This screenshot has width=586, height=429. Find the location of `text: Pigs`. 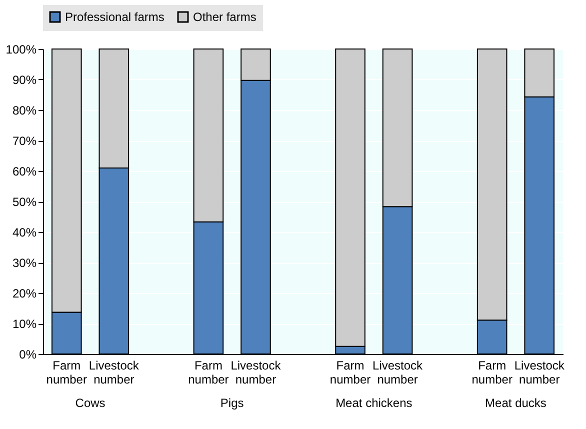

text: Pigs is located at coordinates (232, 403).